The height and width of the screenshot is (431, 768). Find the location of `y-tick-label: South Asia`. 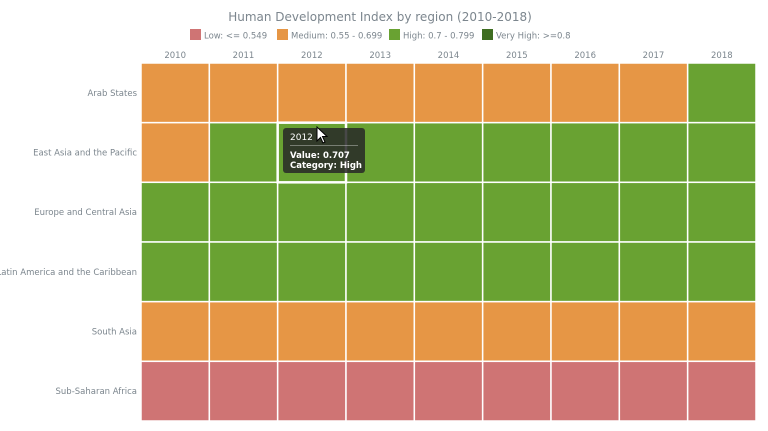

y-tick-label: South Asia is located at coordinates (114, 333).